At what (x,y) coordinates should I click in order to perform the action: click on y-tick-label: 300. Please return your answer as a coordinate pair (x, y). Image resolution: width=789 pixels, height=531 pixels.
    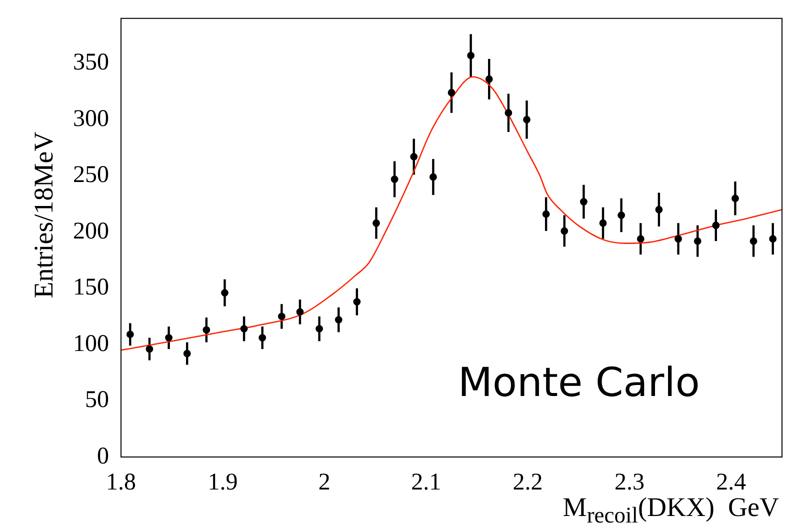
    Looking at the image, I should click on (91, 119).